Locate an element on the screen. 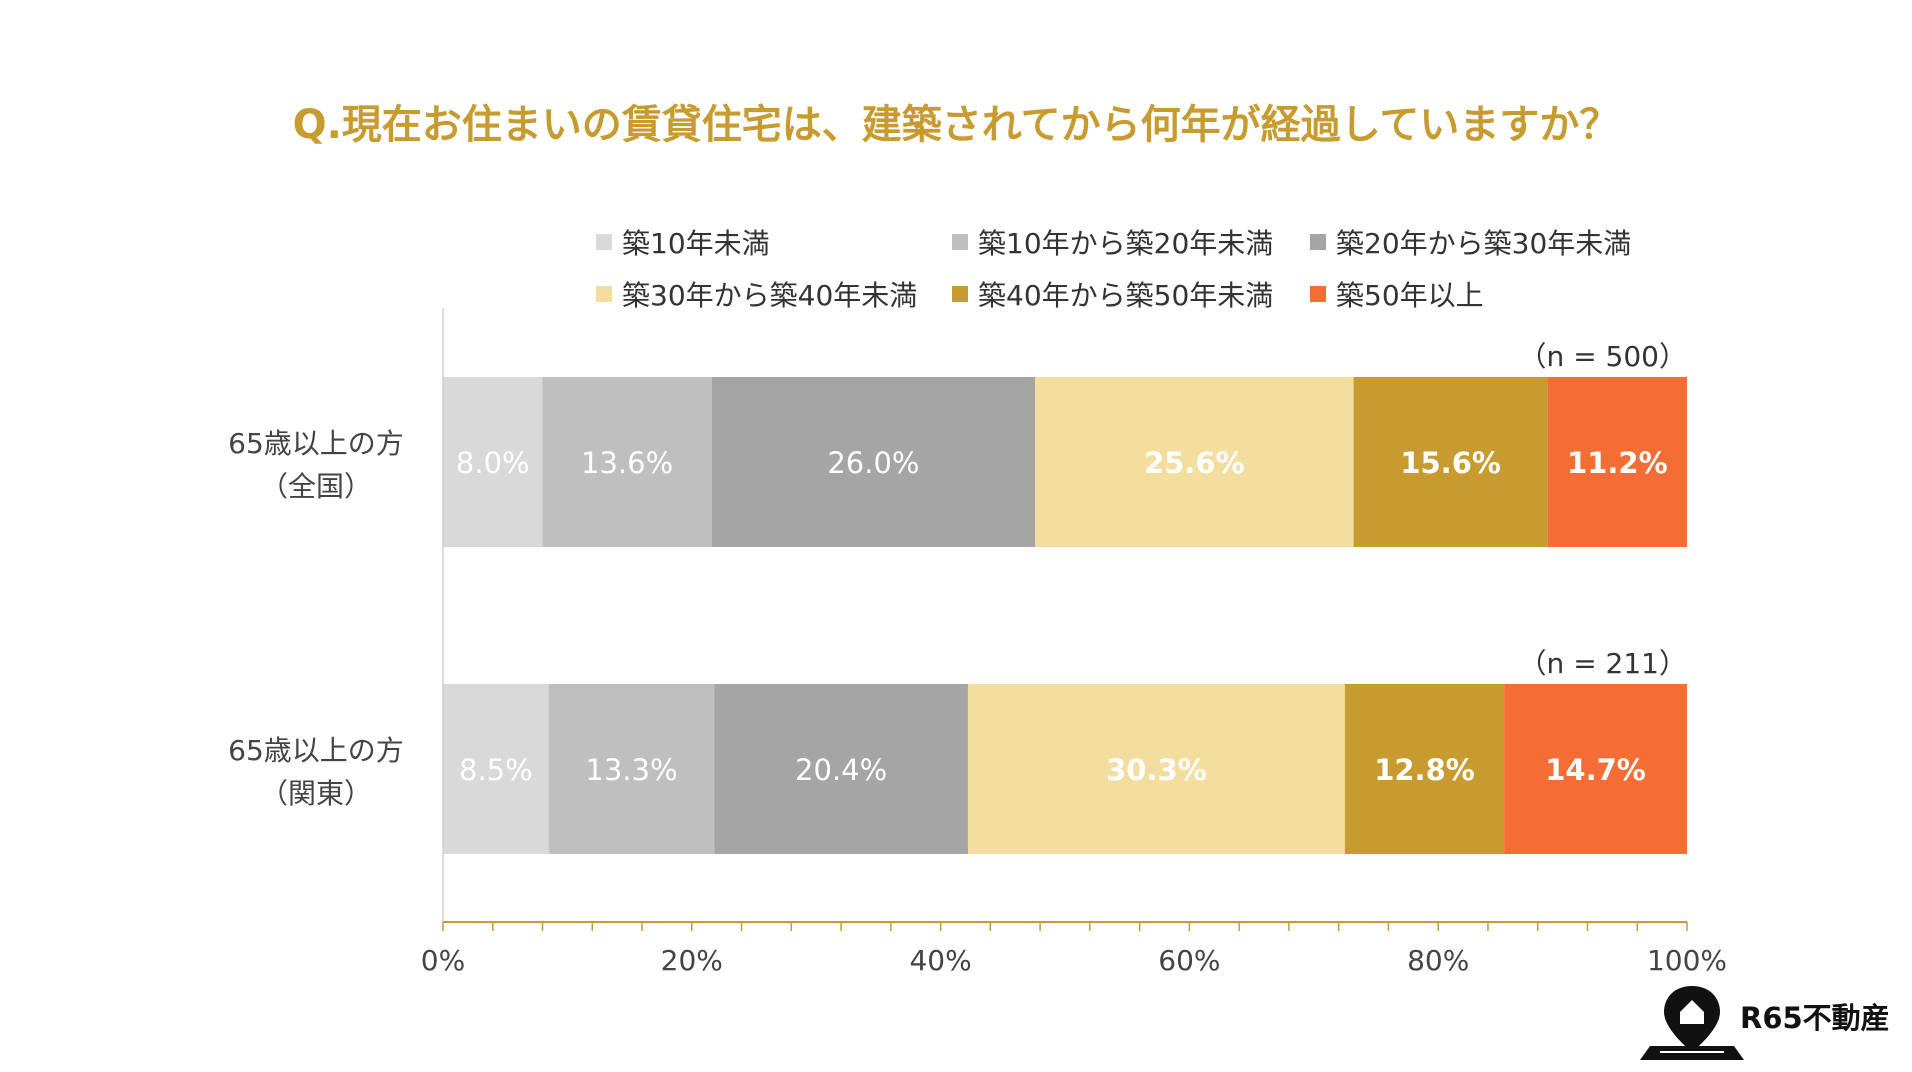 This screenshot has height=1072, width=1912. data-label: 30.3% is located at coordinates (1156, 770).